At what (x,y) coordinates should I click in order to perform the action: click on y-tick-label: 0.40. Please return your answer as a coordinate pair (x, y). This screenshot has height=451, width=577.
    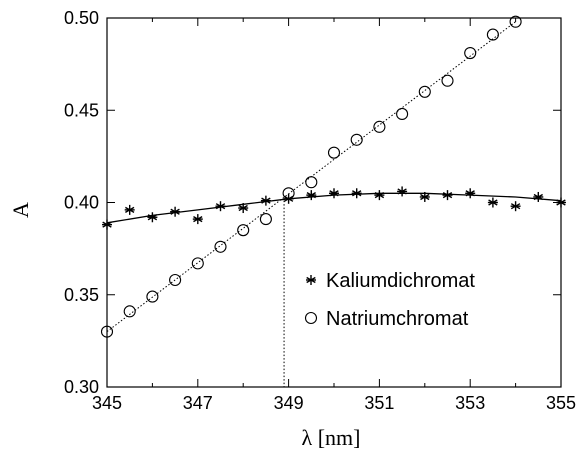
    Looking at the image, I should click on (81, 203).